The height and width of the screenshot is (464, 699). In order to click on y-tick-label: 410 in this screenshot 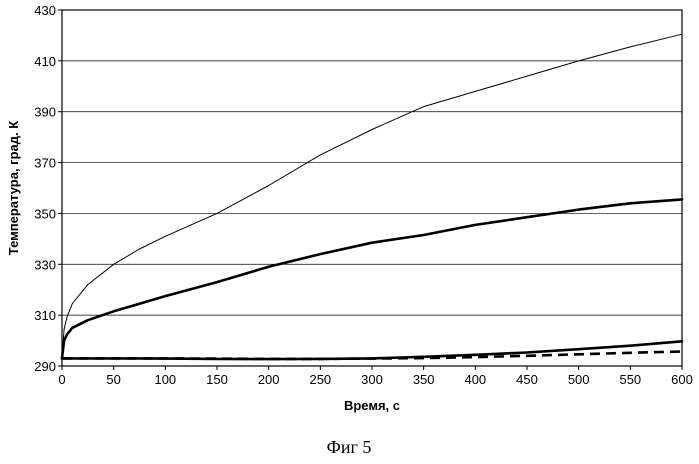, I will do `click(45, 61)`.